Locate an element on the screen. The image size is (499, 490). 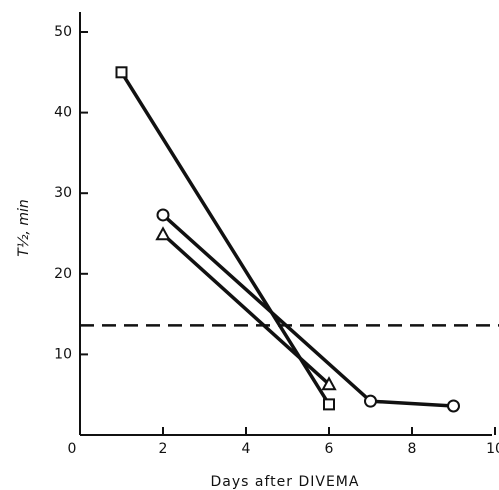
x-tick-label: 10 is located at coordinates (492, 449).